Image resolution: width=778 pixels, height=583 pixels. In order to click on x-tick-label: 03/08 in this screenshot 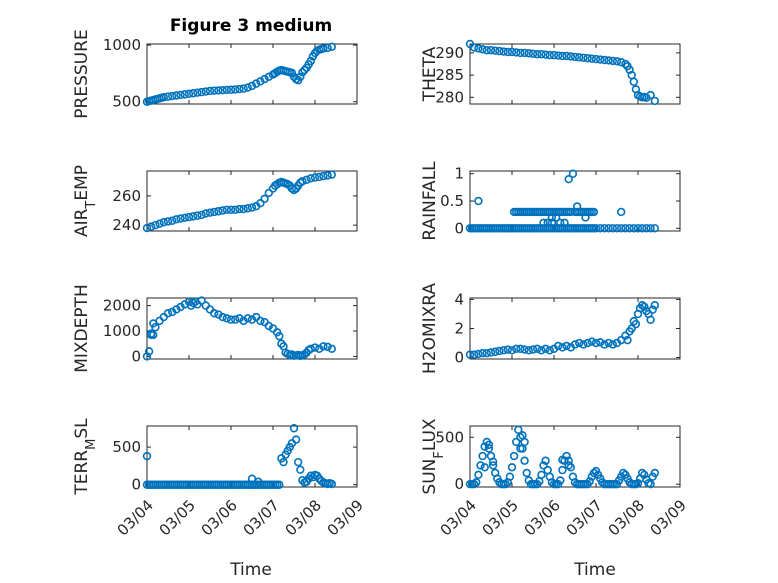, I will do `click(626, 517)`.